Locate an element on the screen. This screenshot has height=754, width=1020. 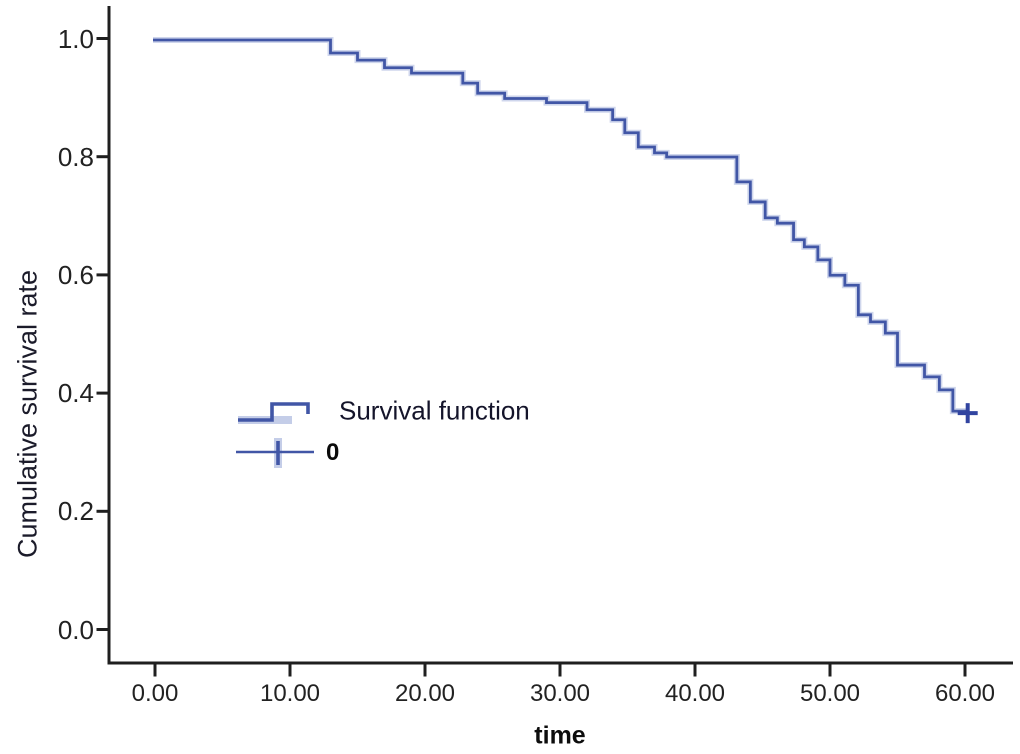
y-tick-label: 0.8 is located at coordinates (75, 156).